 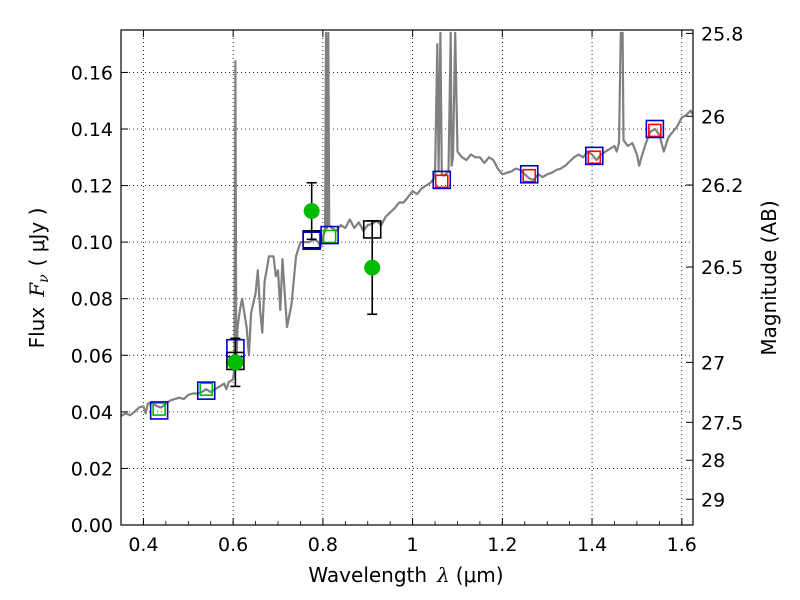 I want to click on y-tick-label: 0.10, so click(x=92, y=243).